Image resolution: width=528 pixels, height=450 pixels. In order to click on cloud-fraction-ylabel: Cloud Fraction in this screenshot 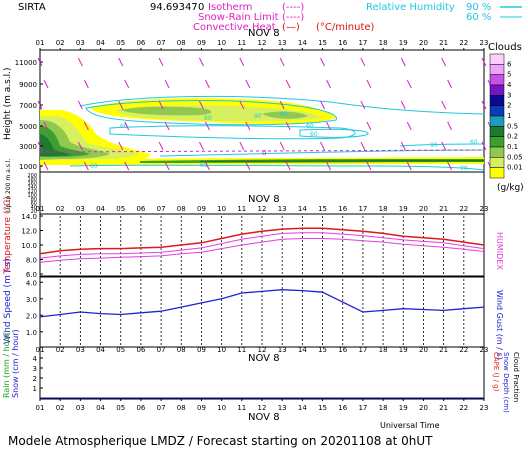, I will do `click(516, 377)`.